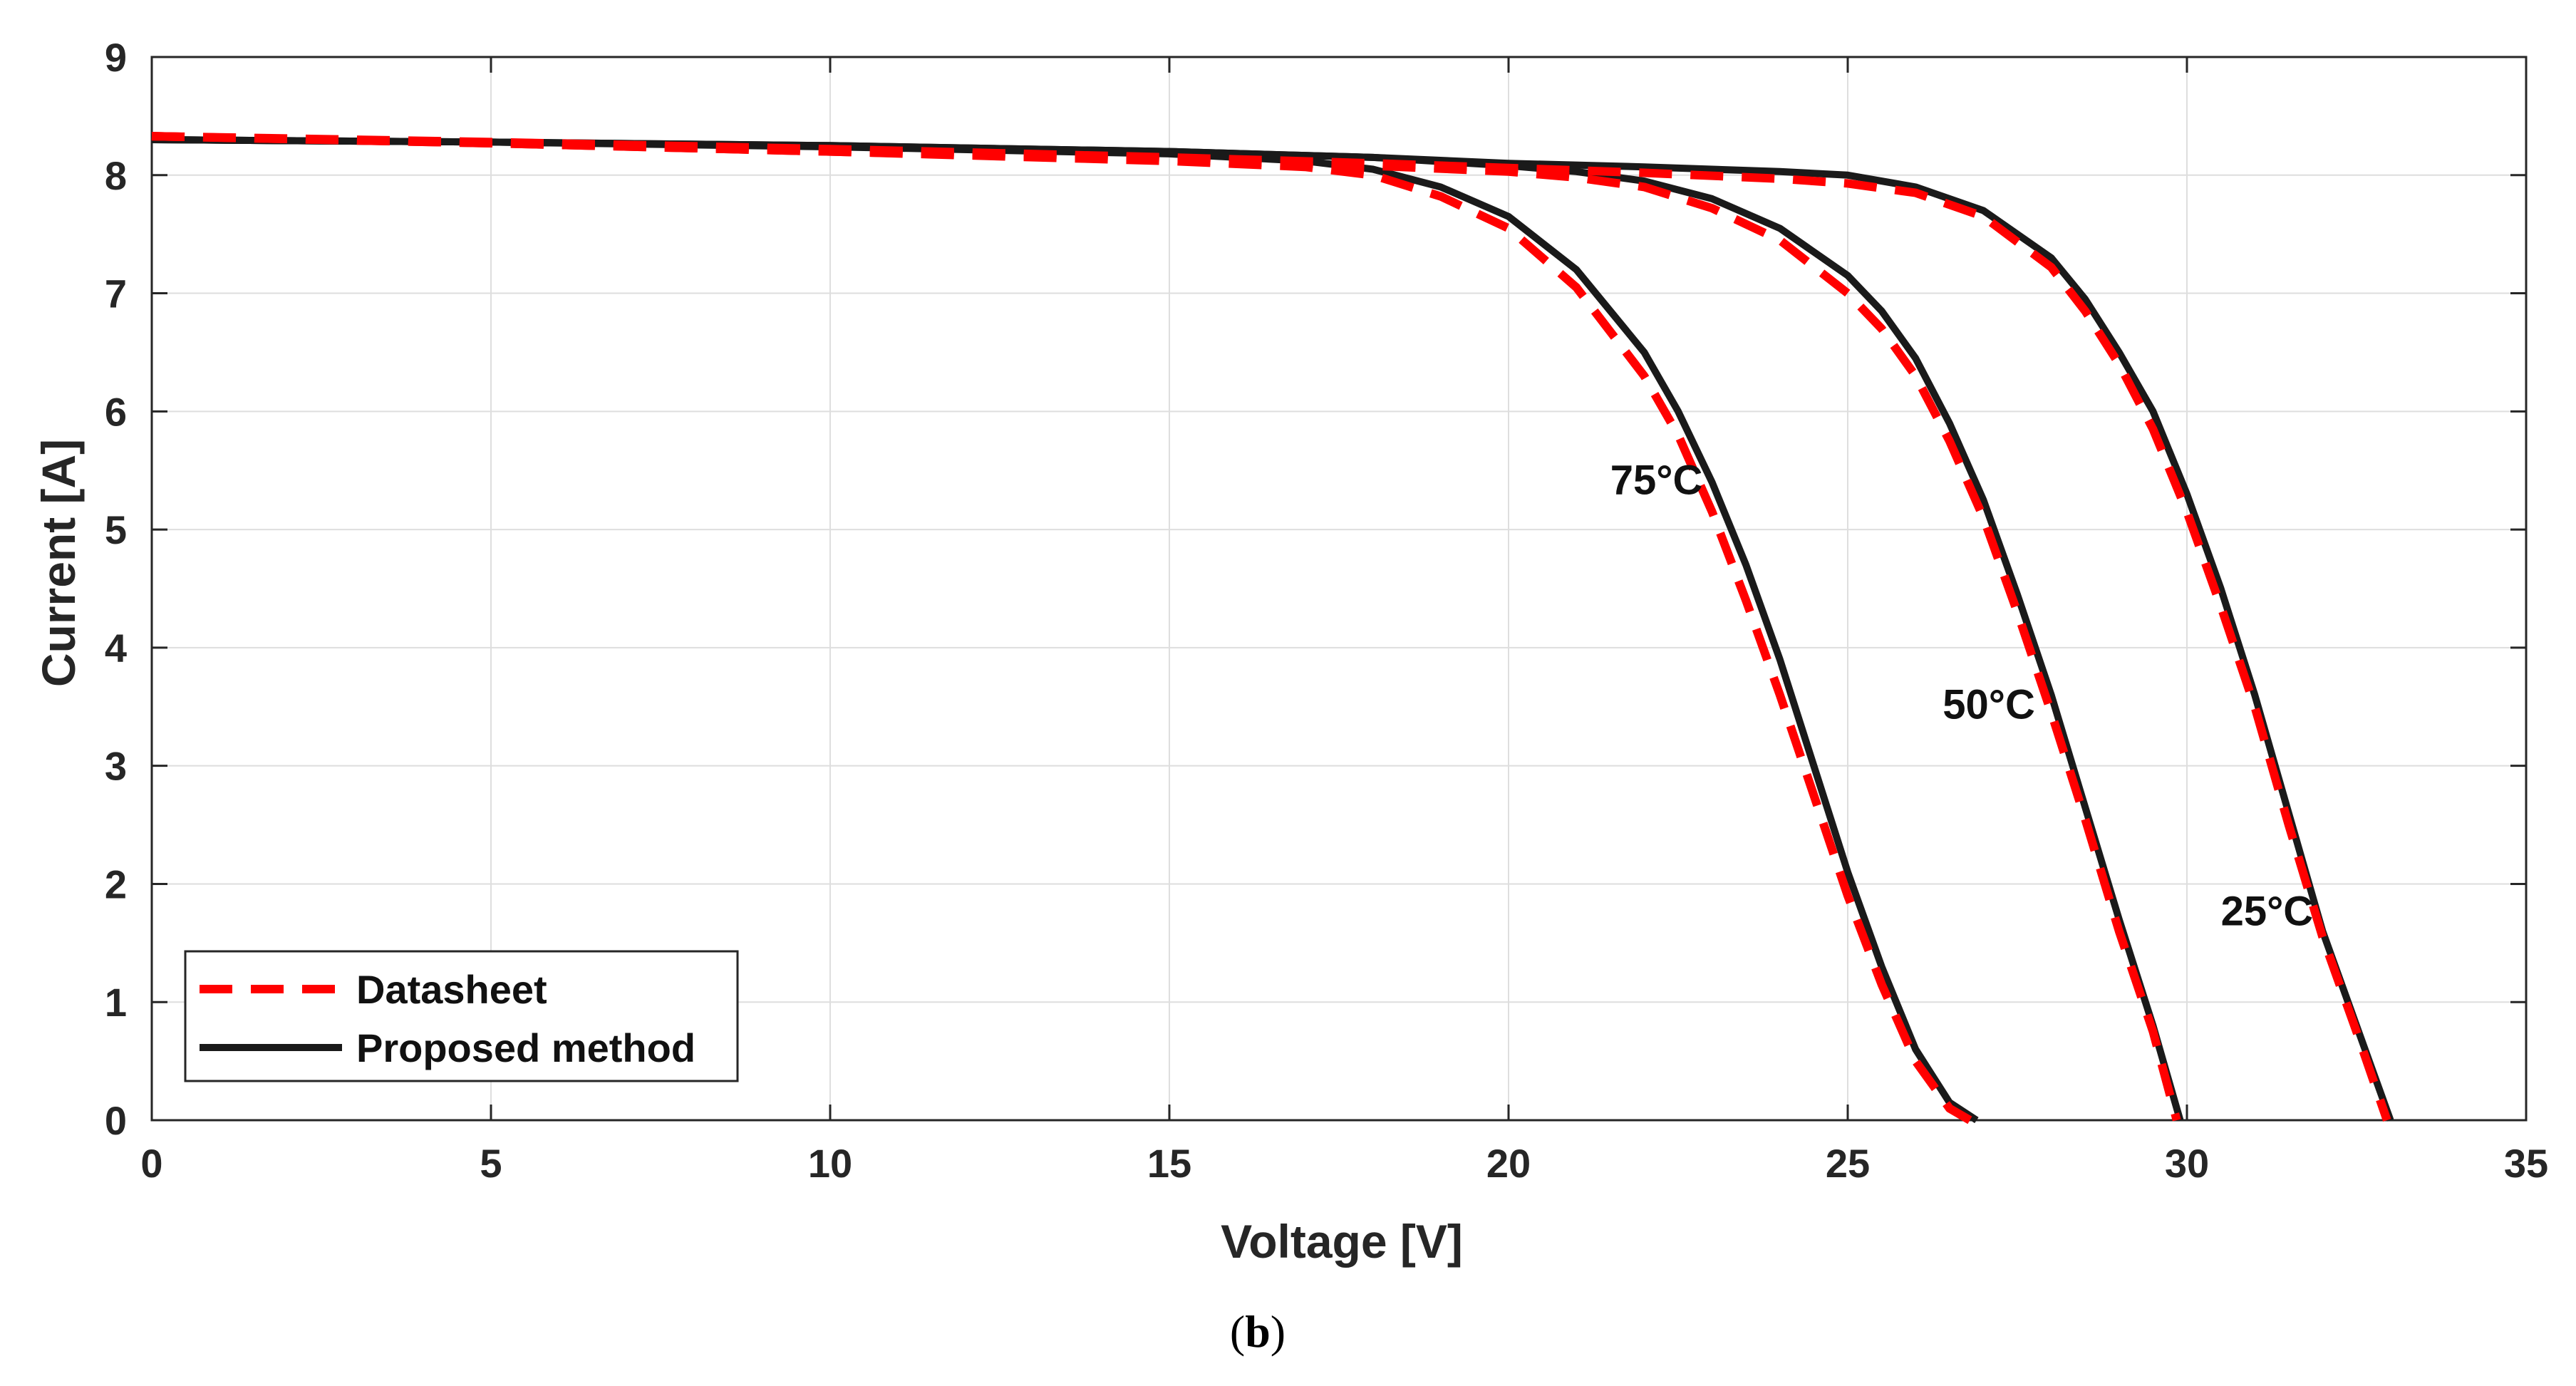 The image size is (2576, 1386). I want to click on y-tick-label: 1, so click(116, 1002).